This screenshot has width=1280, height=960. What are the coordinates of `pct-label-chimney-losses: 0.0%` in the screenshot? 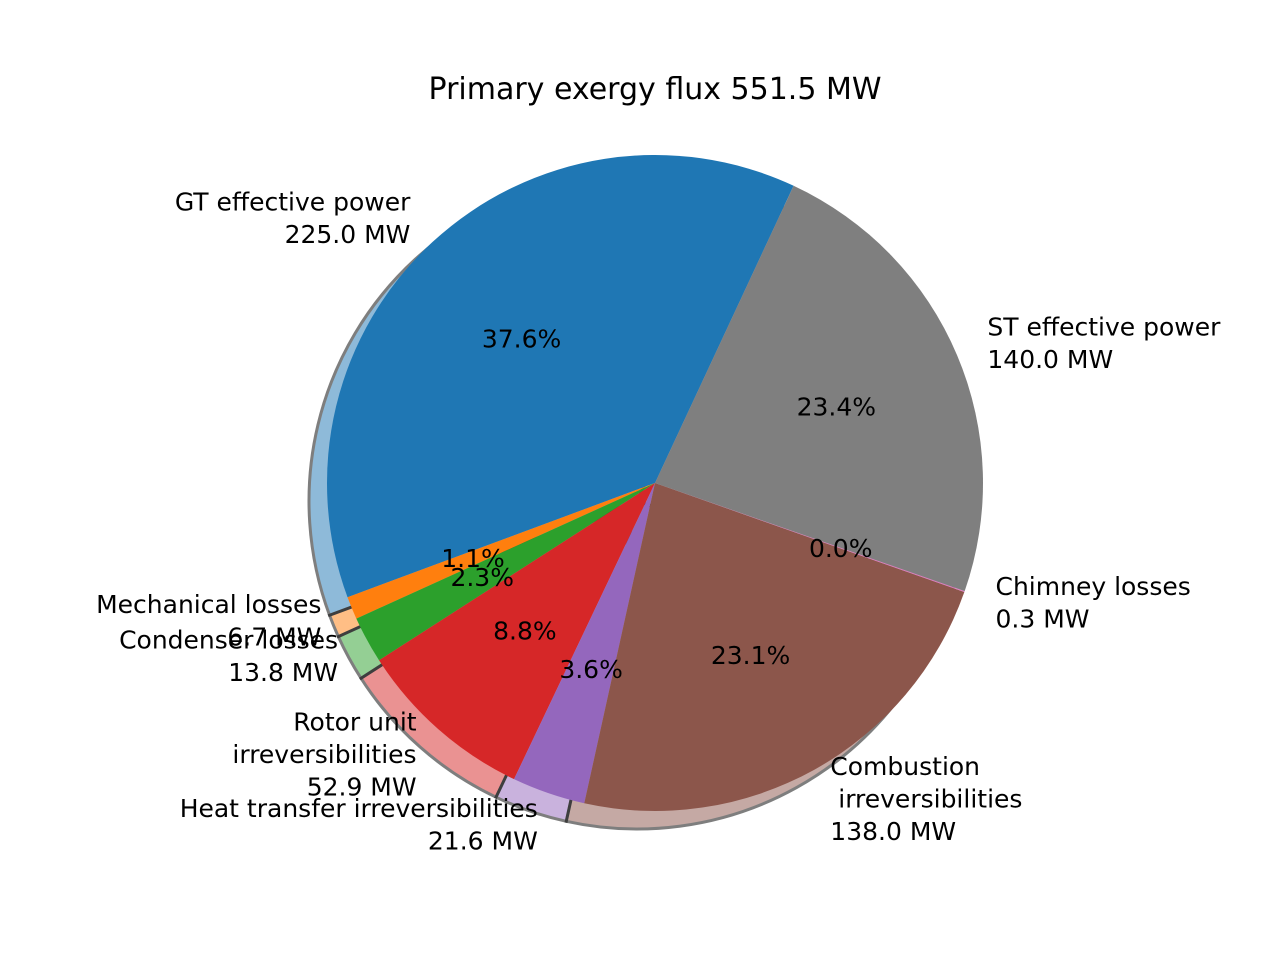 It's located at (841, 548).